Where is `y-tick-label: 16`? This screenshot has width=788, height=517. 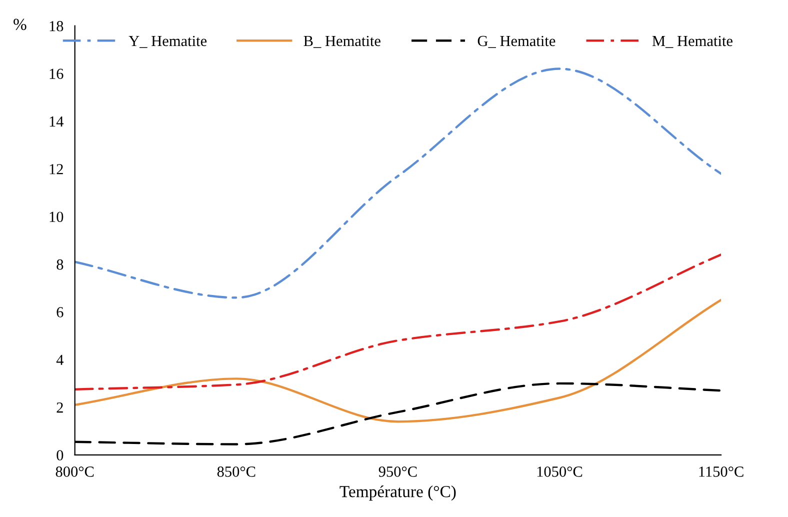
y-tick-label: 16 is located at coordinates (57, 73).